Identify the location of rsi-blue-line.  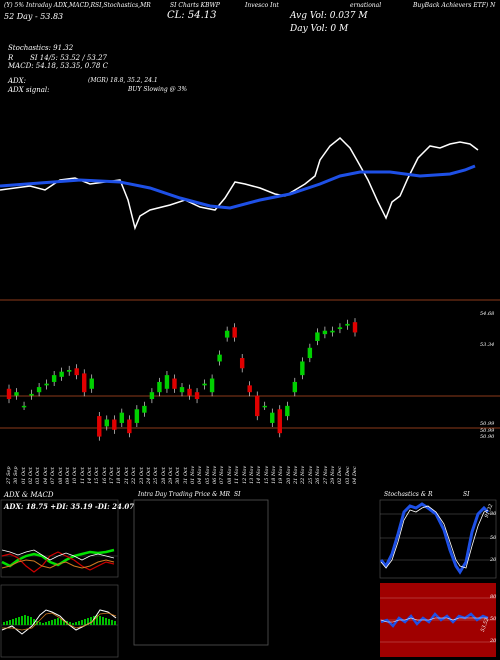
(434, 620).